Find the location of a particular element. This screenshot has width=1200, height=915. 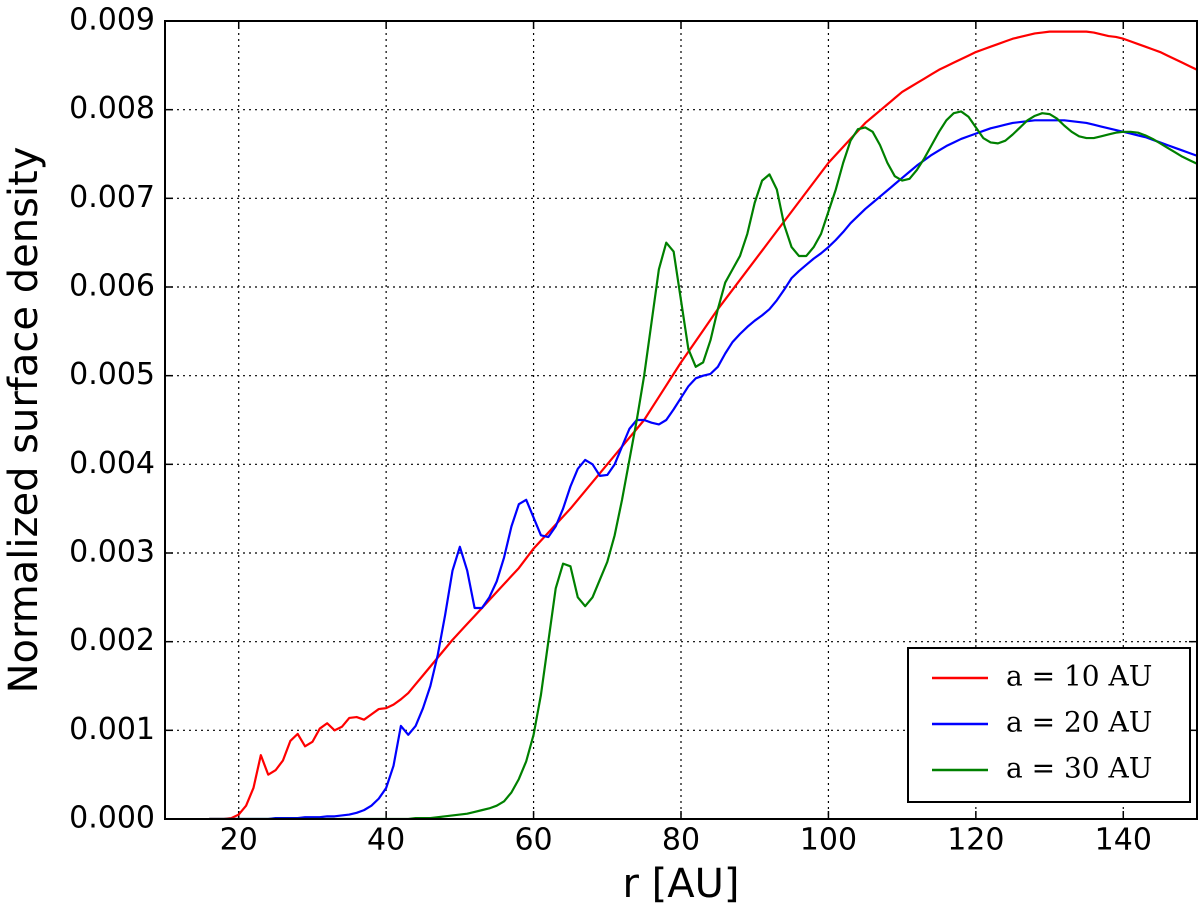

x-tick-label: 40 is located at coordinates (386, 840).